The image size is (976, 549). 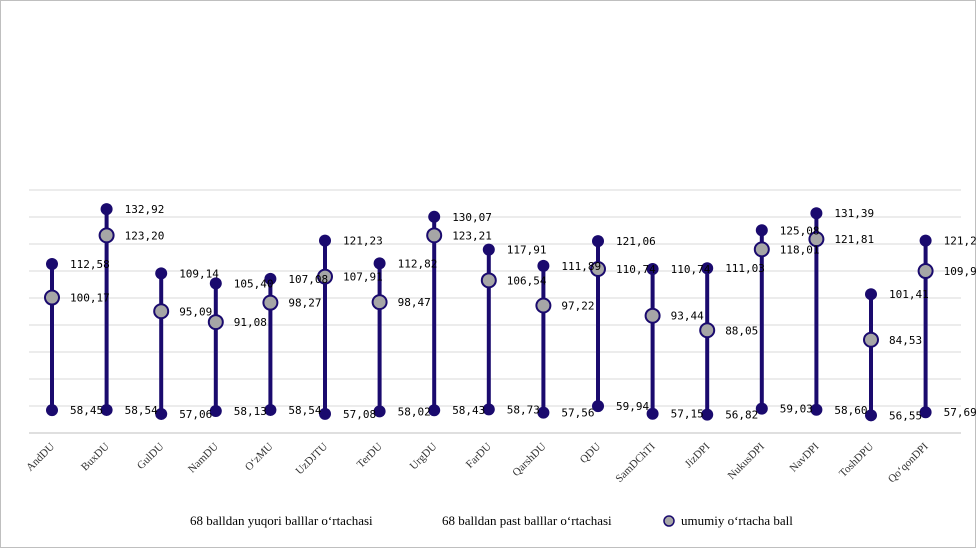 I want to click on avg-value-label: 84,53, so click(x=905, y=340).